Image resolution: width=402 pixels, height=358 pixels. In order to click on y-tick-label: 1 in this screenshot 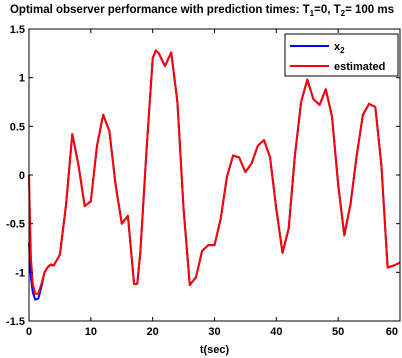, I will do `click(22, 79)`.